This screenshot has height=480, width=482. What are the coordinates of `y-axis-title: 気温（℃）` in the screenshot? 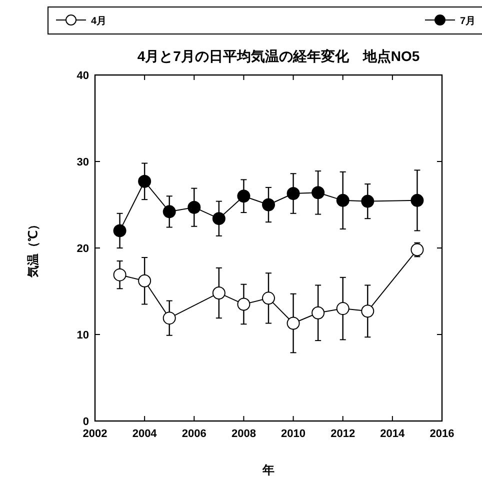 It's located at (33, 248).